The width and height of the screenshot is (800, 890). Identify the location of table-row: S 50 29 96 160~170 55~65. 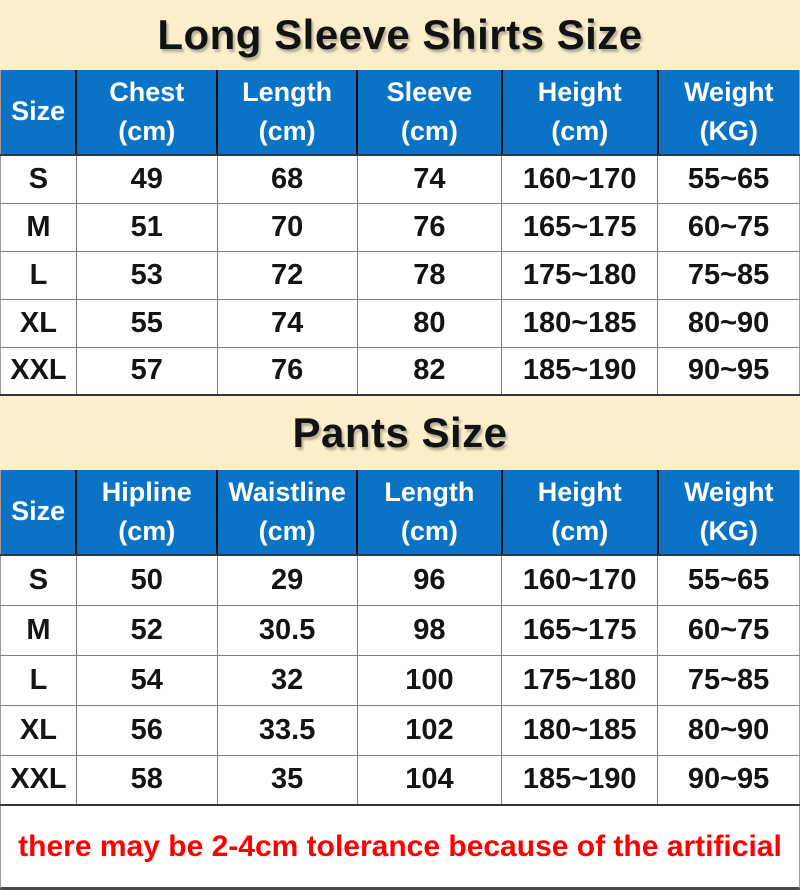
(400, 580).